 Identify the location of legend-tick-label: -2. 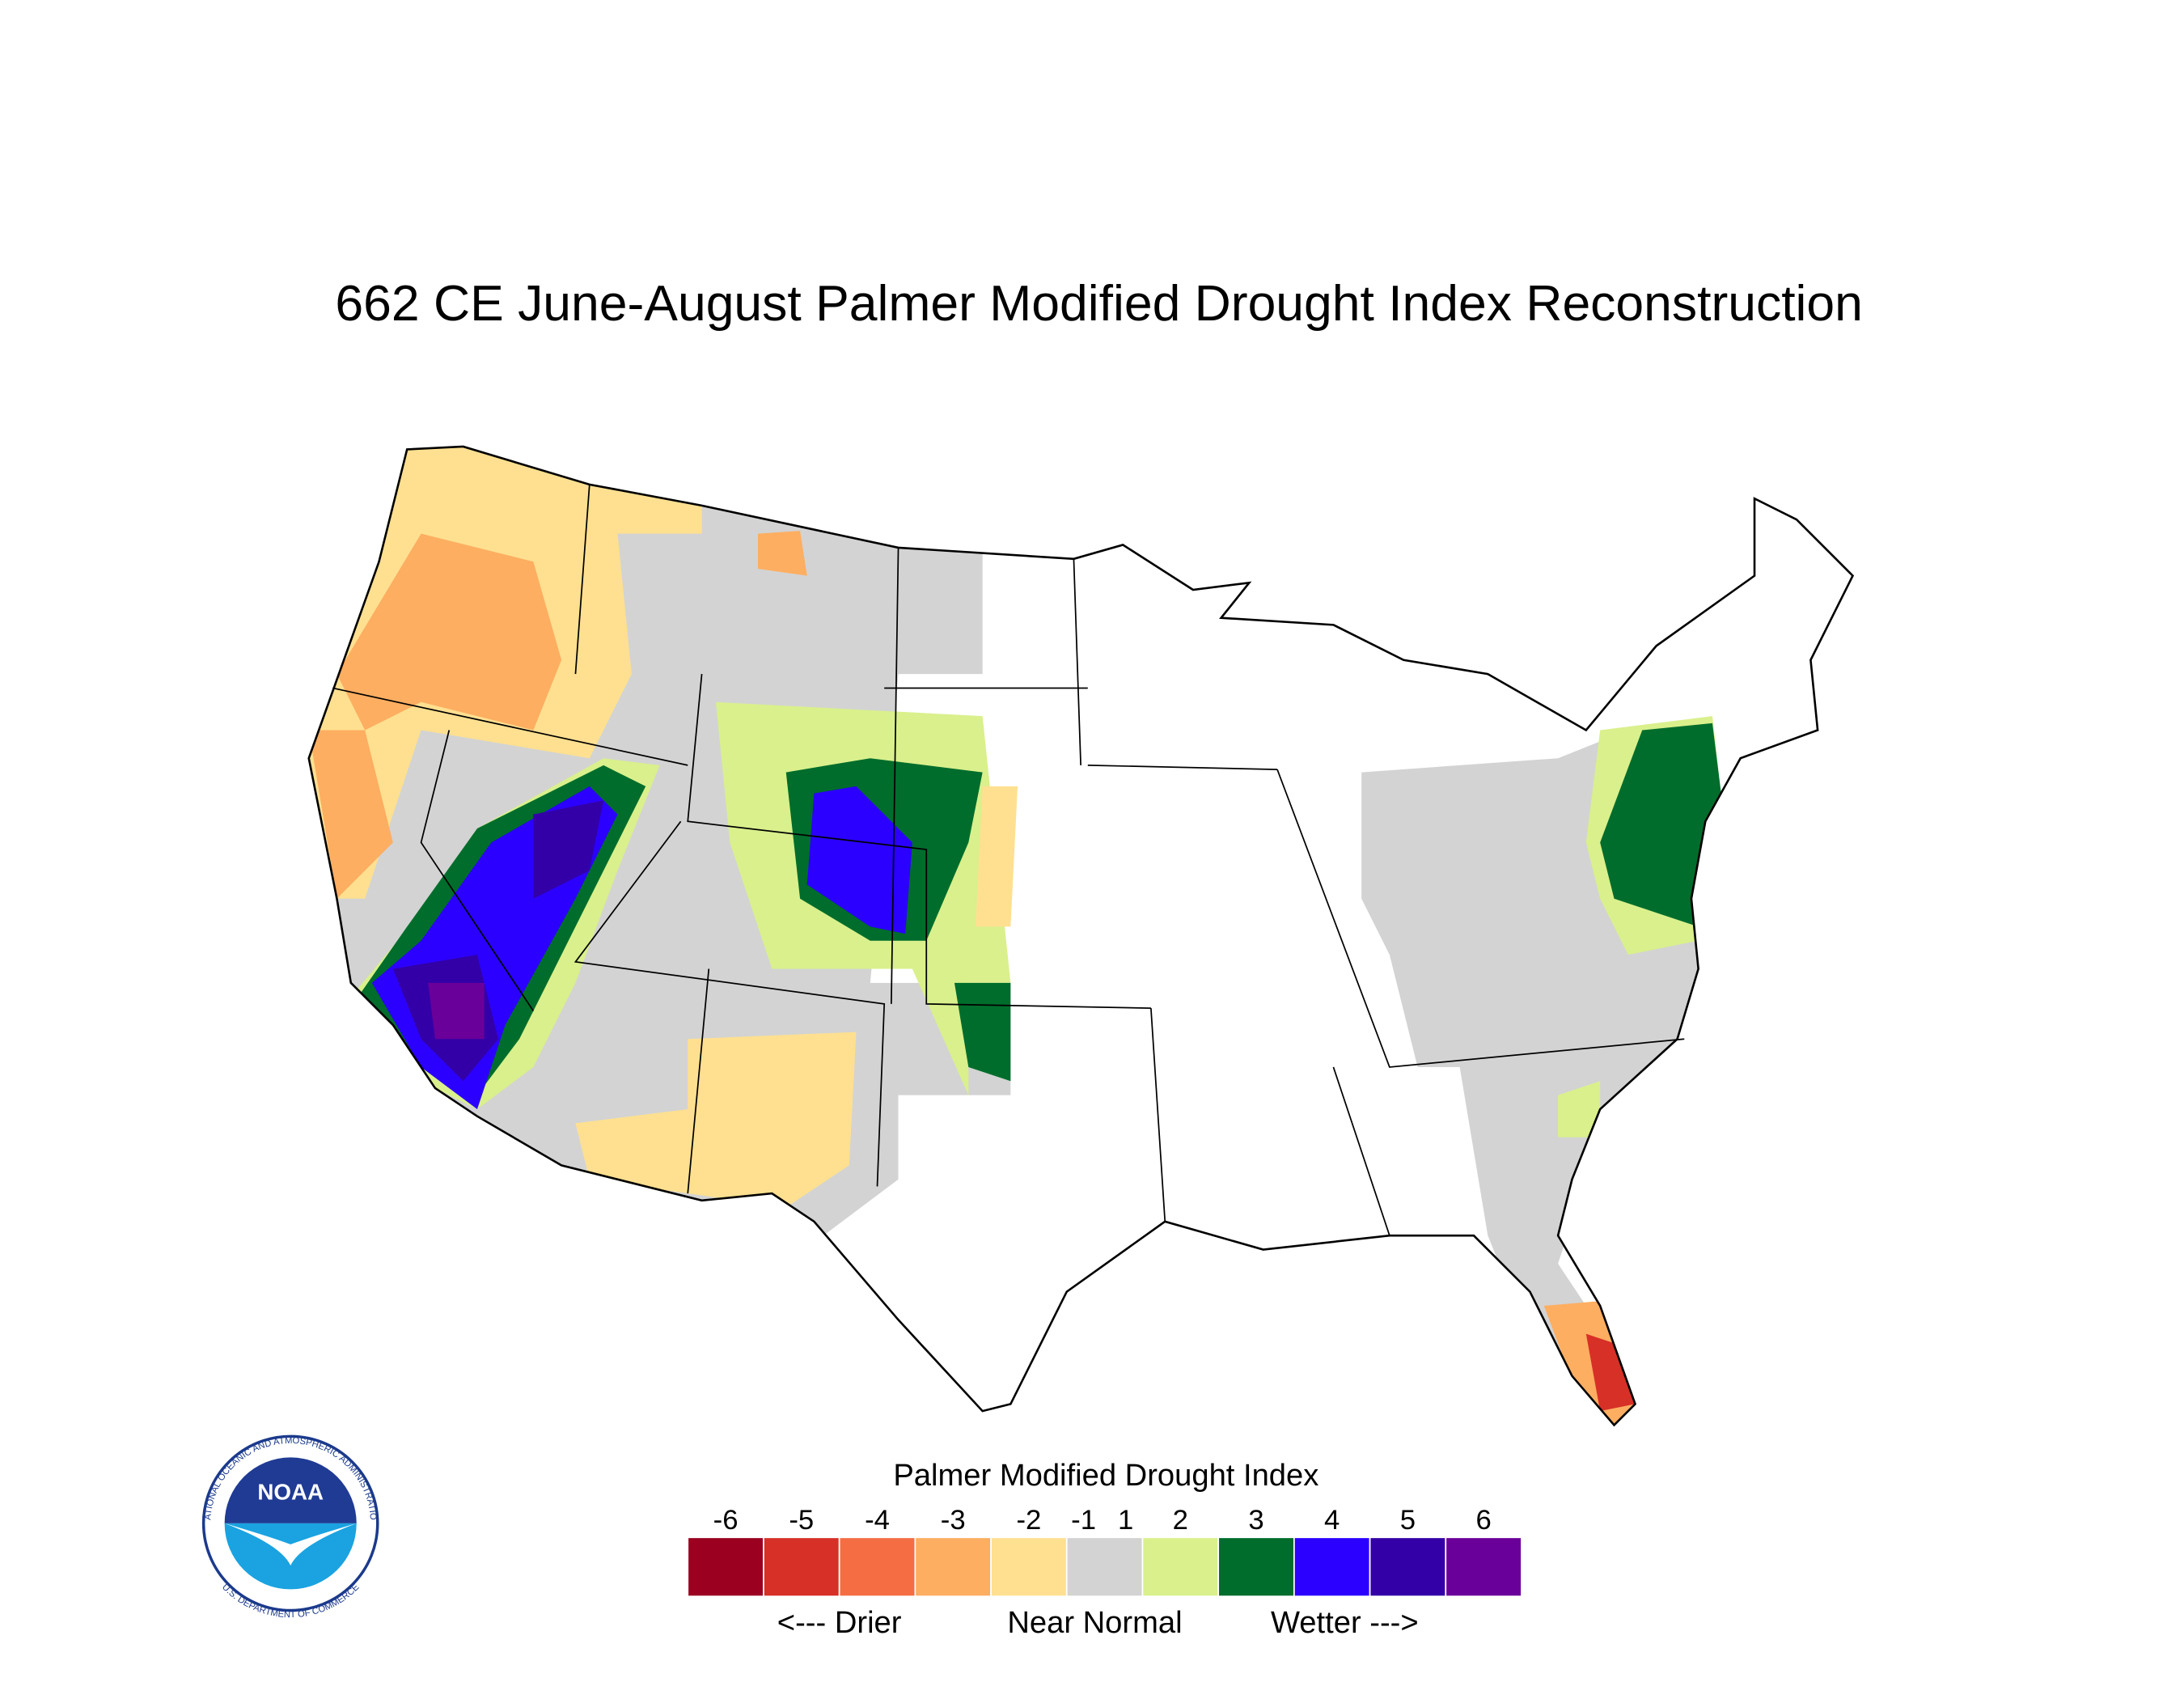
(1028, 1520).